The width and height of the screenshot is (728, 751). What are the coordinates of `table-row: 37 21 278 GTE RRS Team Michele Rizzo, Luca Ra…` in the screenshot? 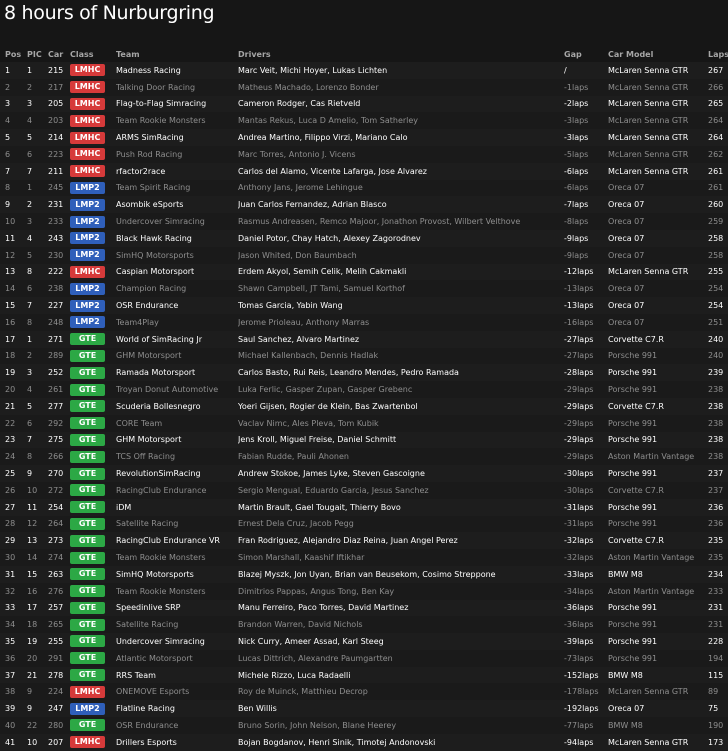 It's located at (364, 675).